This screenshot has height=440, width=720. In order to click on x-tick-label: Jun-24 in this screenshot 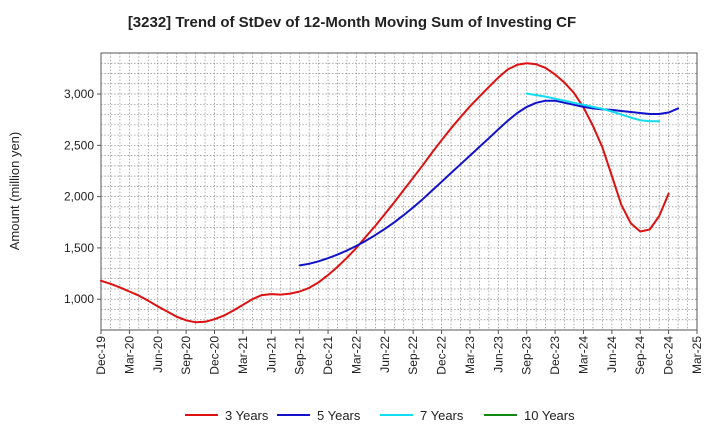, I will do `click(612, 354)`.